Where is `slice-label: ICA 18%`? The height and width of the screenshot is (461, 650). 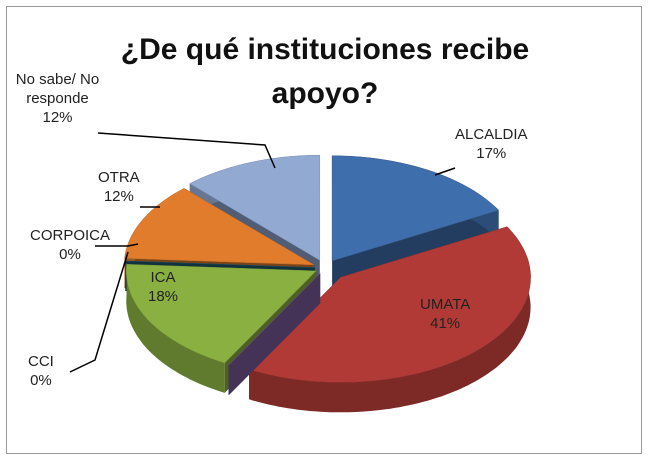
slice-label: ICA 18% is located at coordinates (163, 287).